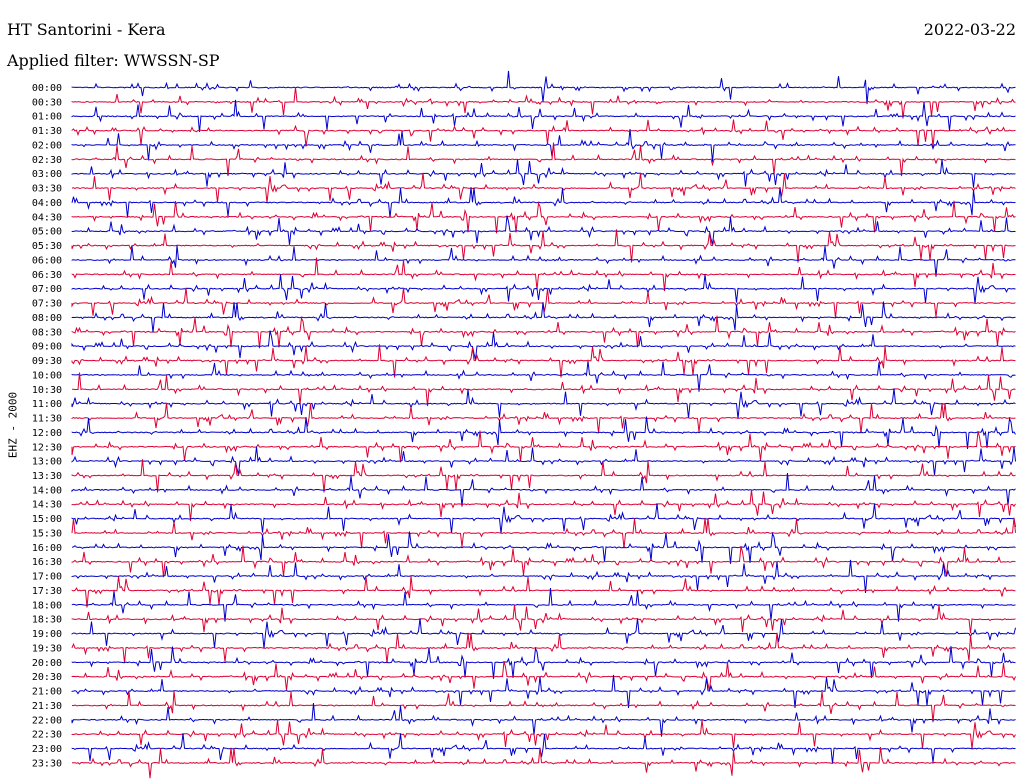  Describe the element at coordinates (47, 663) in the screenshot. I see `row-time-label: 20:00` at that location.